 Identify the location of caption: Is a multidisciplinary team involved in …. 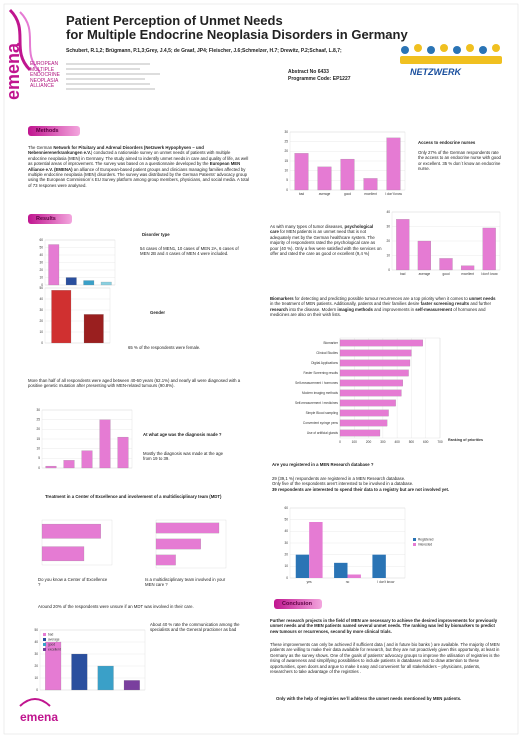
(185, 582).